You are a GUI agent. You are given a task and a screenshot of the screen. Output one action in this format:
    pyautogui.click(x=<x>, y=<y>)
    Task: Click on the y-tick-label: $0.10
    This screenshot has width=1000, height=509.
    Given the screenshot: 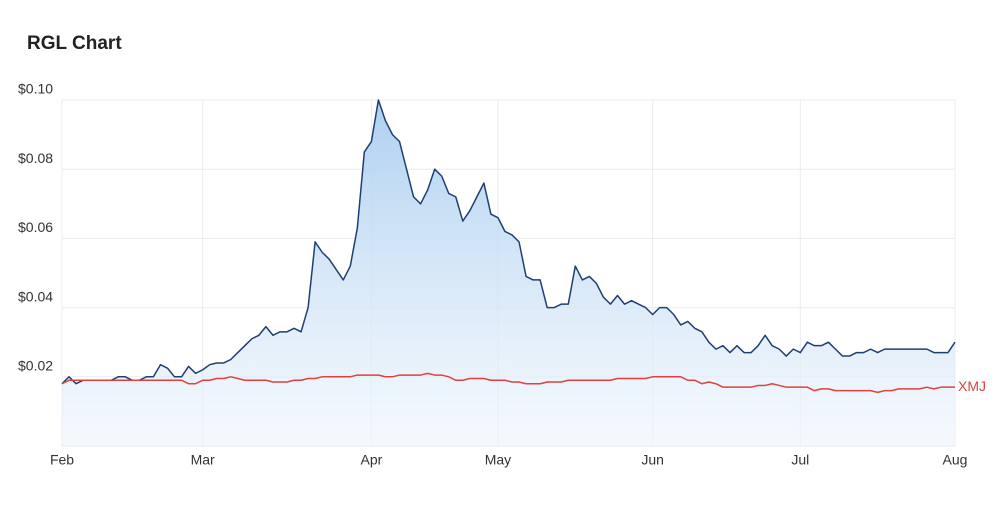 What is the action you would take?
    pyautogui.click(x=35, y=89)
    